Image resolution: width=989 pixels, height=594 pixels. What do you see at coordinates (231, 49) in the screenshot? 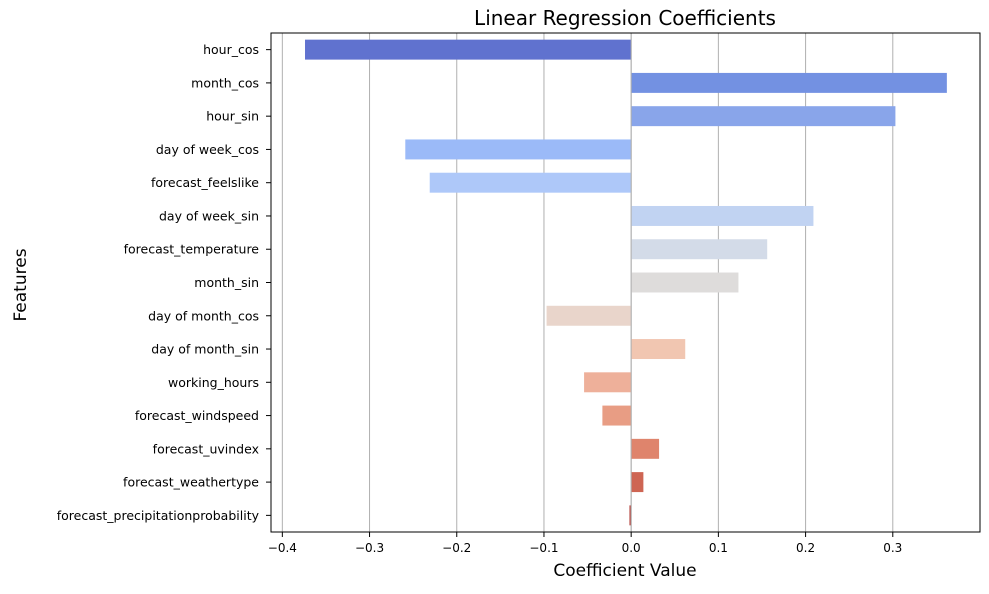
I see `y-category-label-0: hour_cos` at bounding box center [231, 49].